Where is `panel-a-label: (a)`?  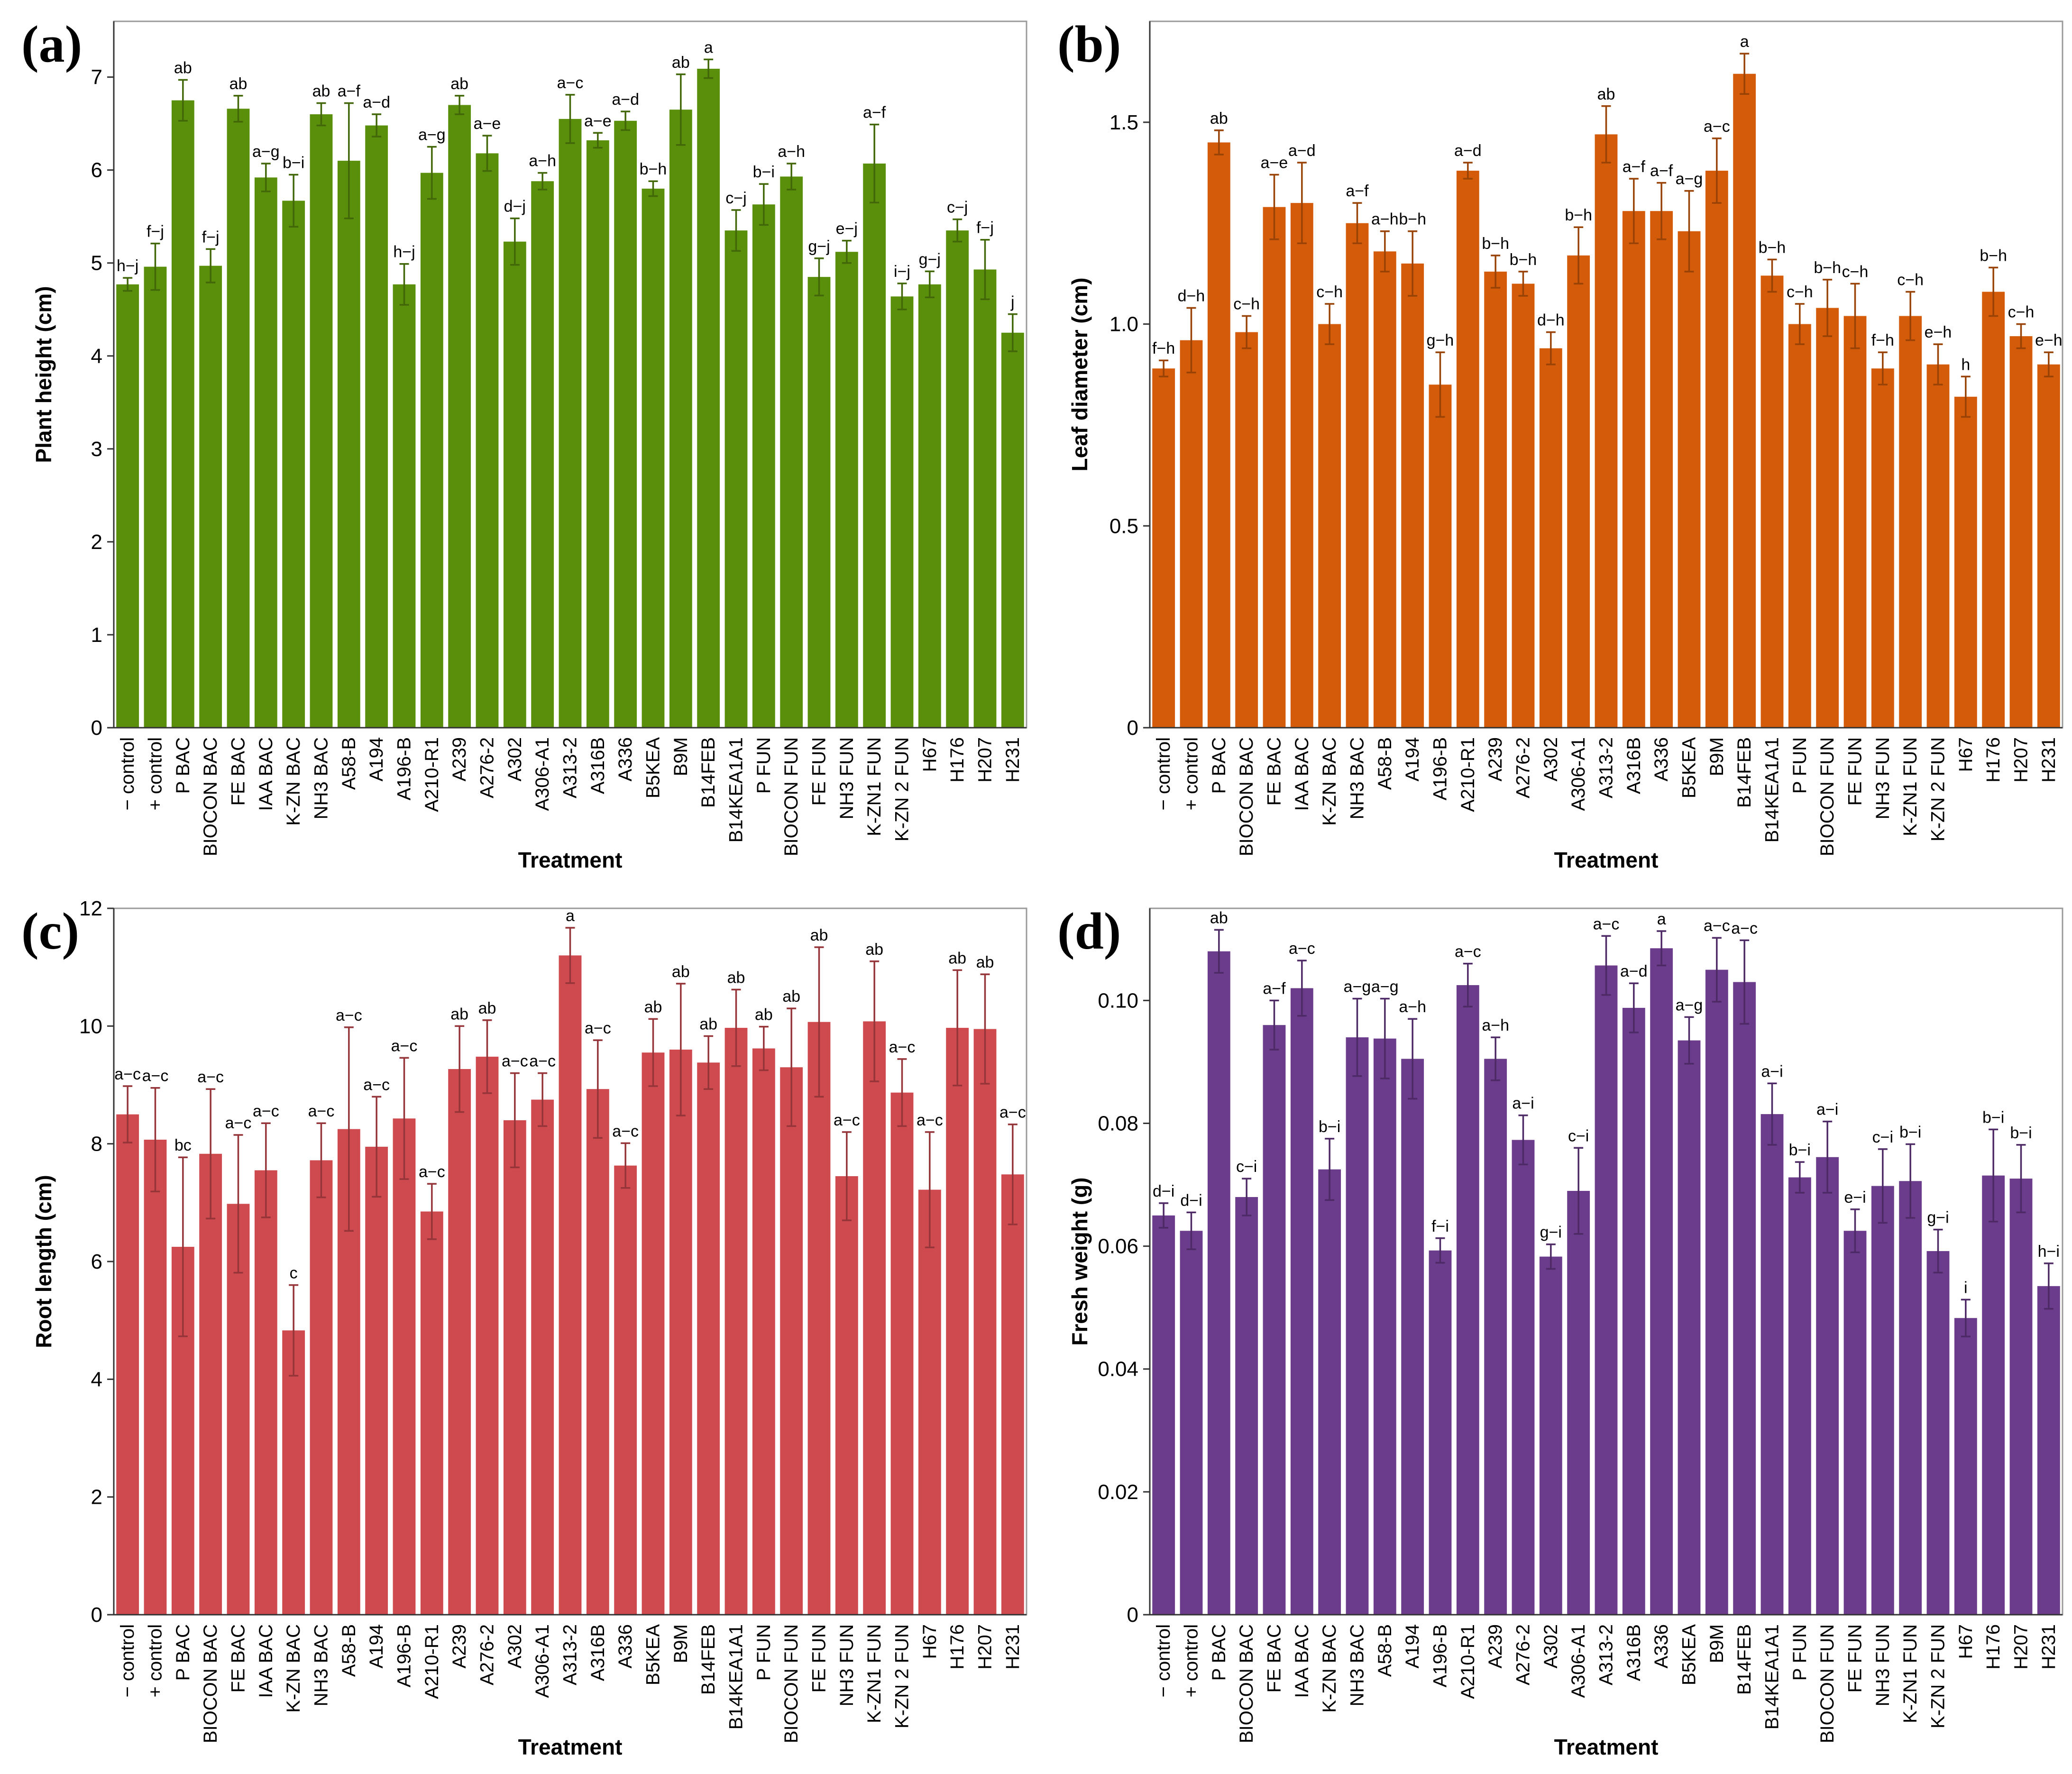 panel-a-label: (a) is located at coordinates (52, 44).